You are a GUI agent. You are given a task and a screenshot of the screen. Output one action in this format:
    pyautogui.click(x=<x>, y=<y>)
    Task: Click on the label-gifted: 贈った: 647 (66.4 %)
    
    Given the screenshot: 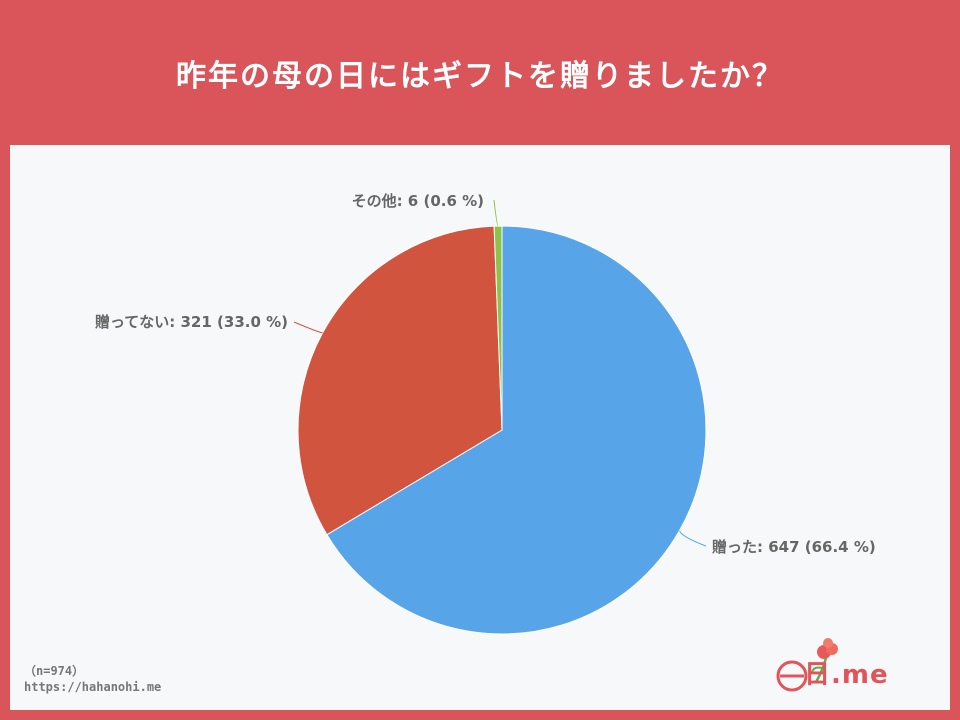 What is the action you would take?
    pyautogui.click(x=794, y=547)
    